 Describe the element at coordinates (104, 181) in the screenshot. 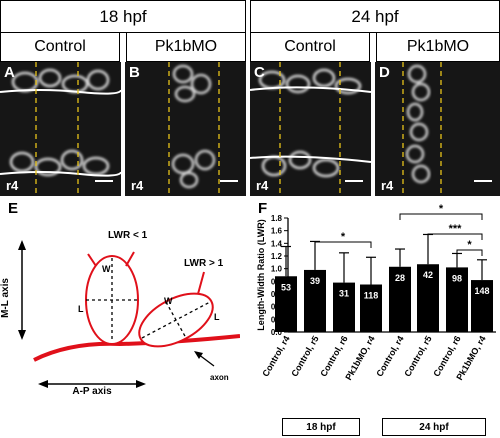

I see `scale-bar-a` at that location.